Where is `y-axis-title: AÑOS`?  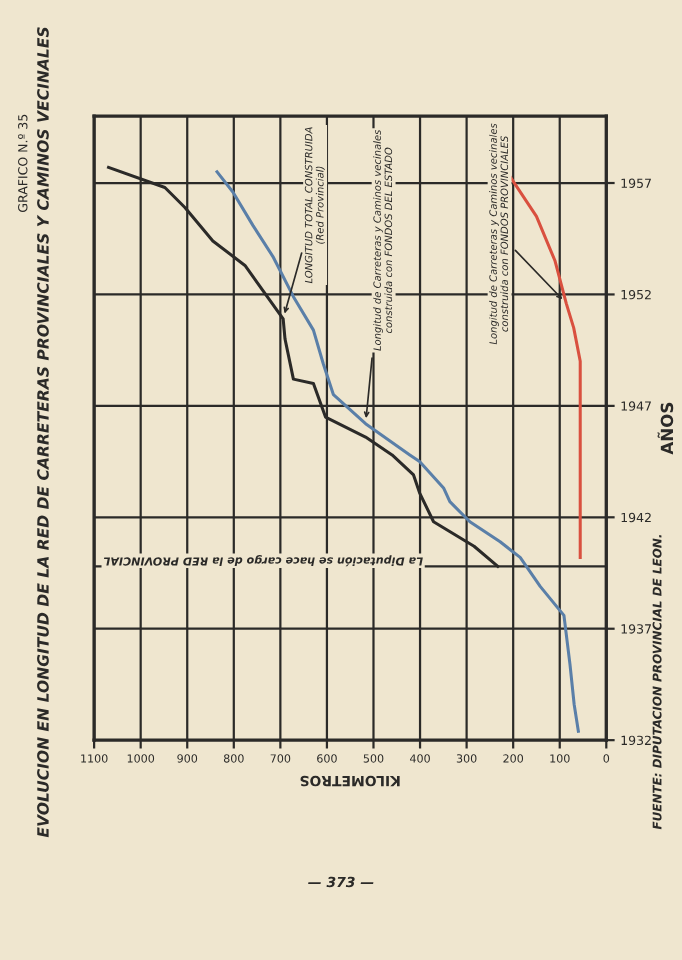
y-axis-title: AÑOS is located at coordinates (665, 428).